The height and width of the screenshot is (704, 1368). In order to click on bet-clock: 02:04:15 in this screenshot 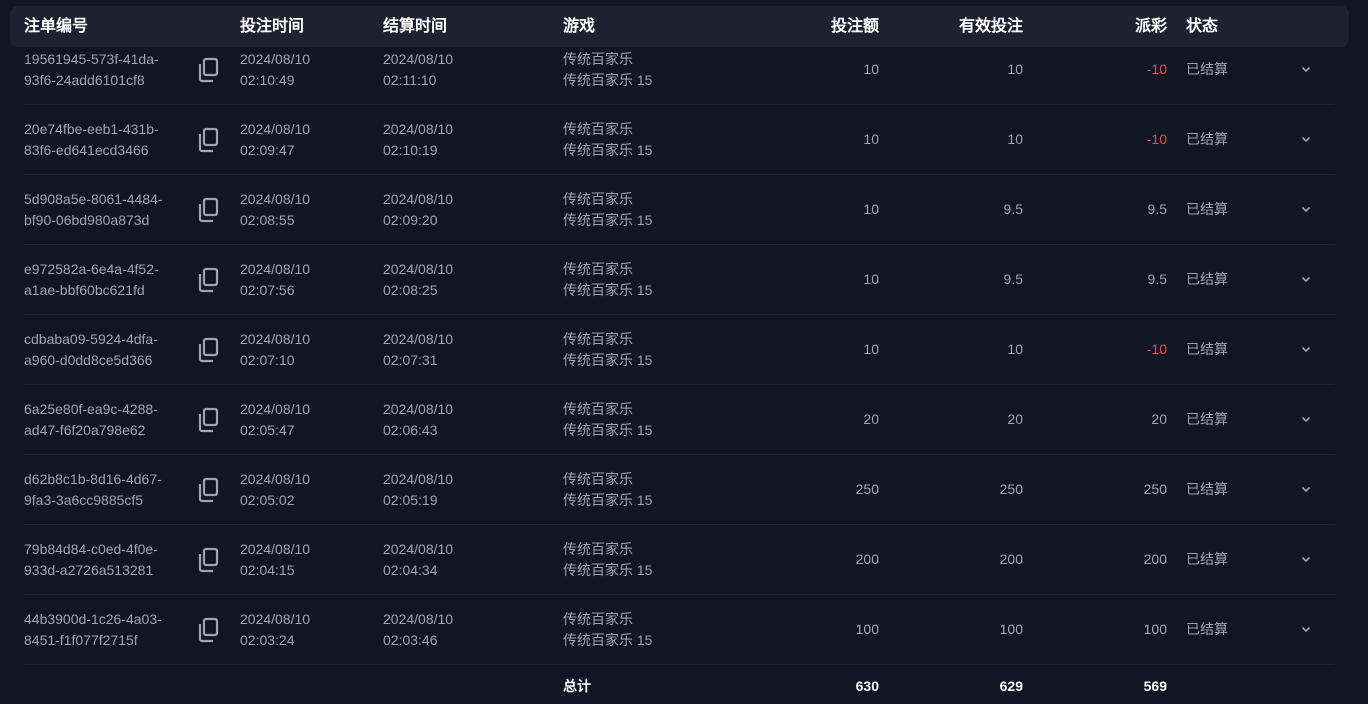, I will do `click(267, 570)`.